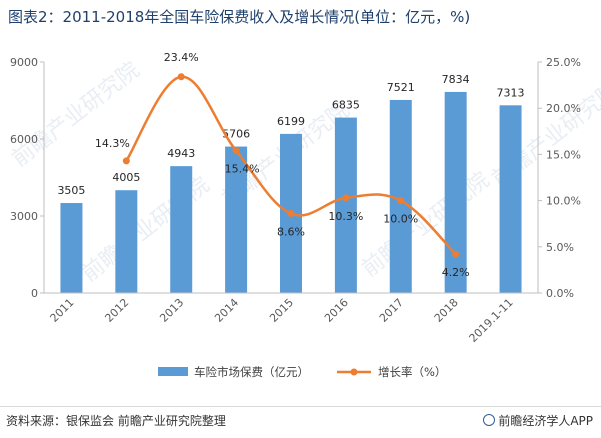 Image resolution: width=601 pixels, height=438 pixels. What do you see at coordinates (491, 320) in the screenshot?
I see `x-axis-tick-label: 2019.1-11` at bounding box center [491, 320].